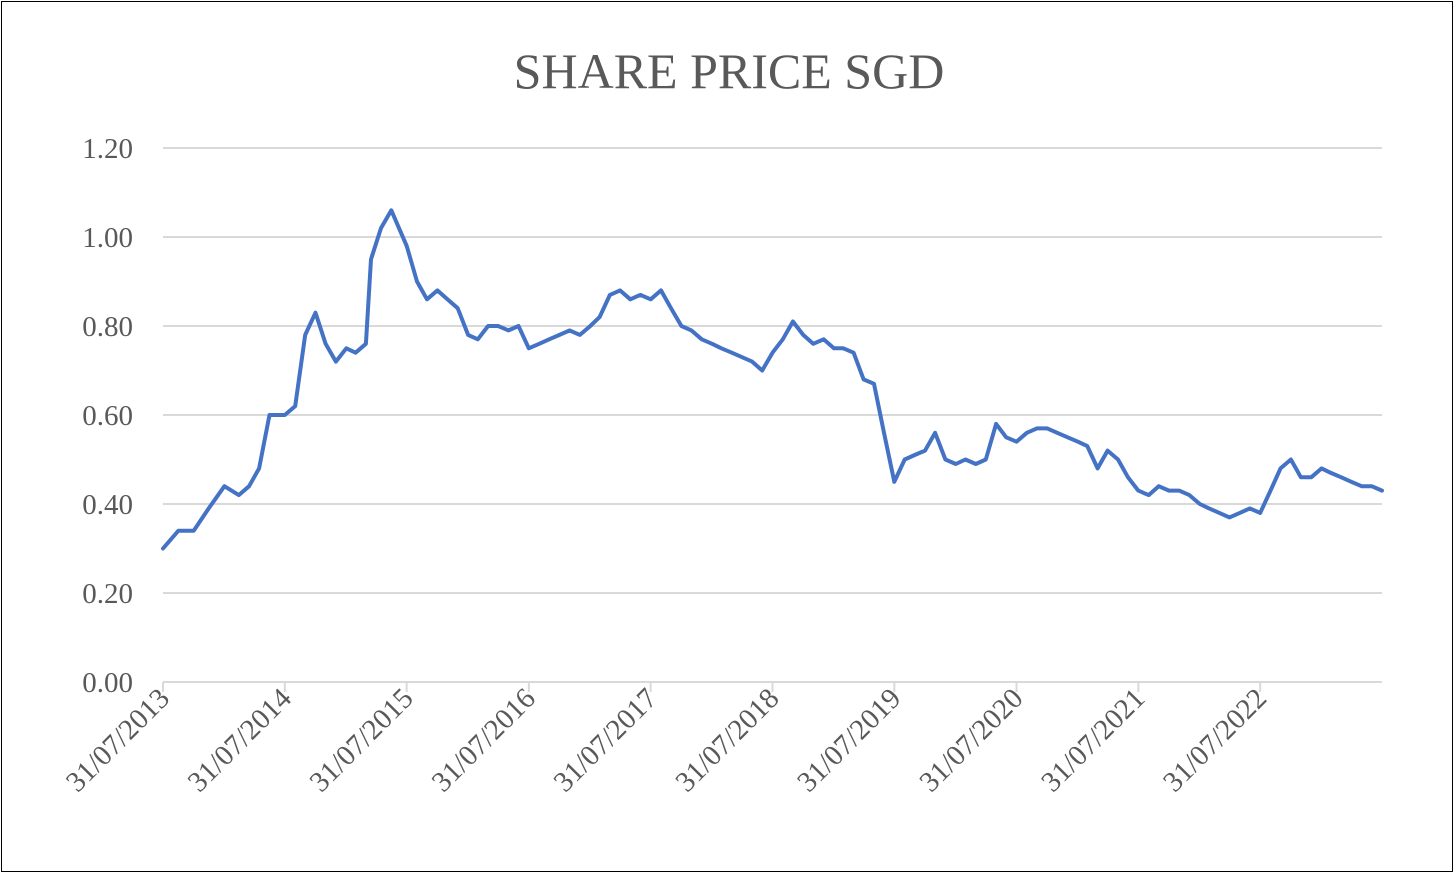  What do you see at coordinates (362, 740) in the screenshot?
I see `x-tick-label: 31/07/2015` at bounding box center [362, 740].